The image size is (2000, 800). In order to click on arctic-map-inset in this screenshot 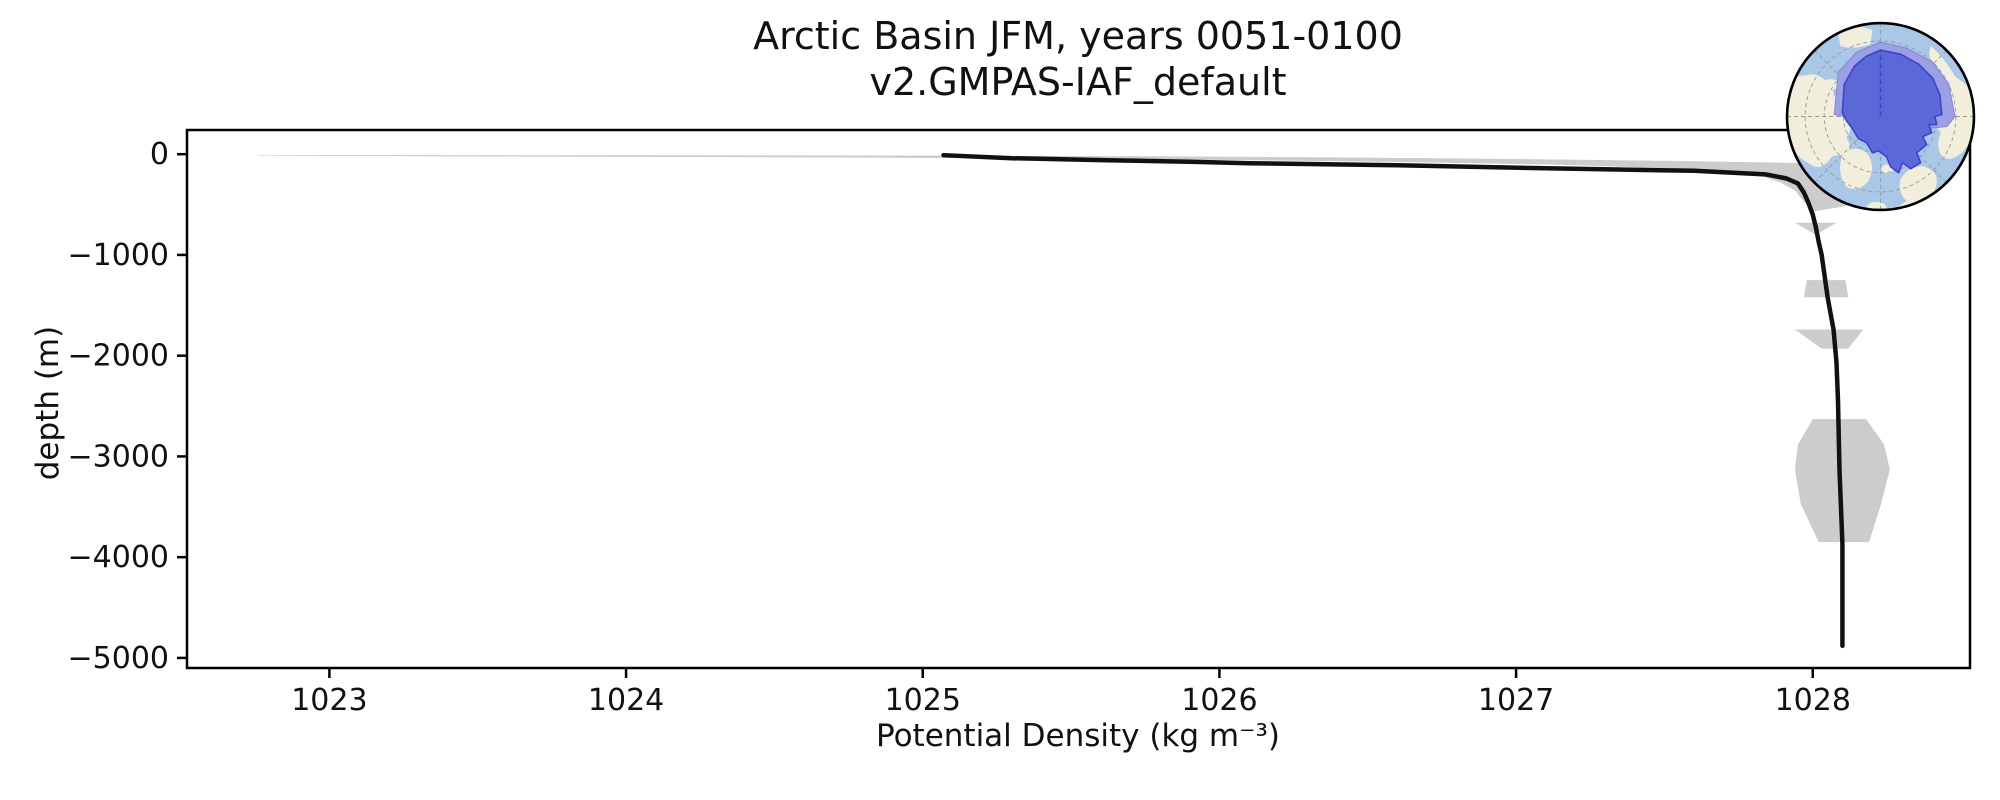, I will do `click(1880, 116)`.